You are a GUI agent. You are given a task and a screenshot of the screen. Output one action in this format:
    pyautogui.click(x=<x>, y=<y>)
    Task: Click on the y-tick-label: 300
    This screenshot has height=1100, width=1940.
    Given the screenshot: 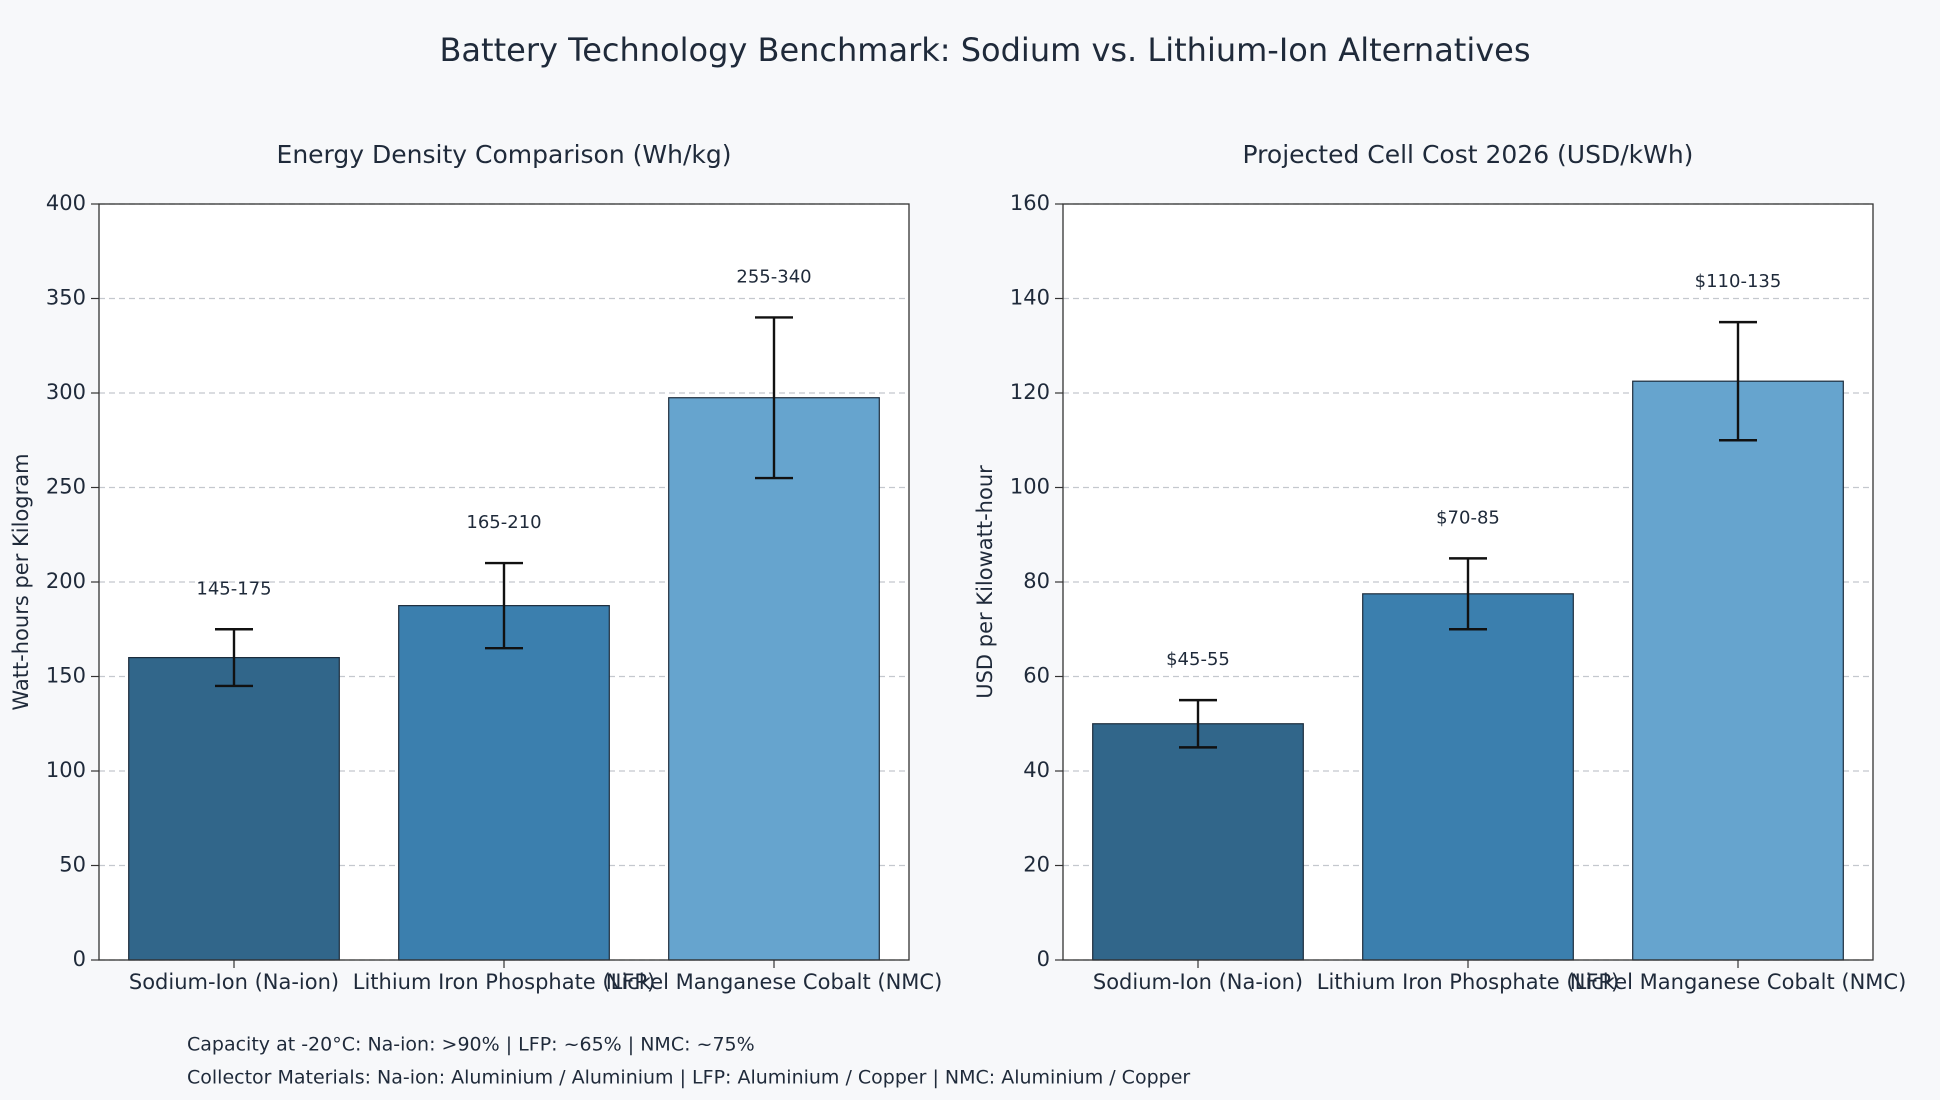 What is the action you would take?
    pyautogui.click(x=66, y=392)
    